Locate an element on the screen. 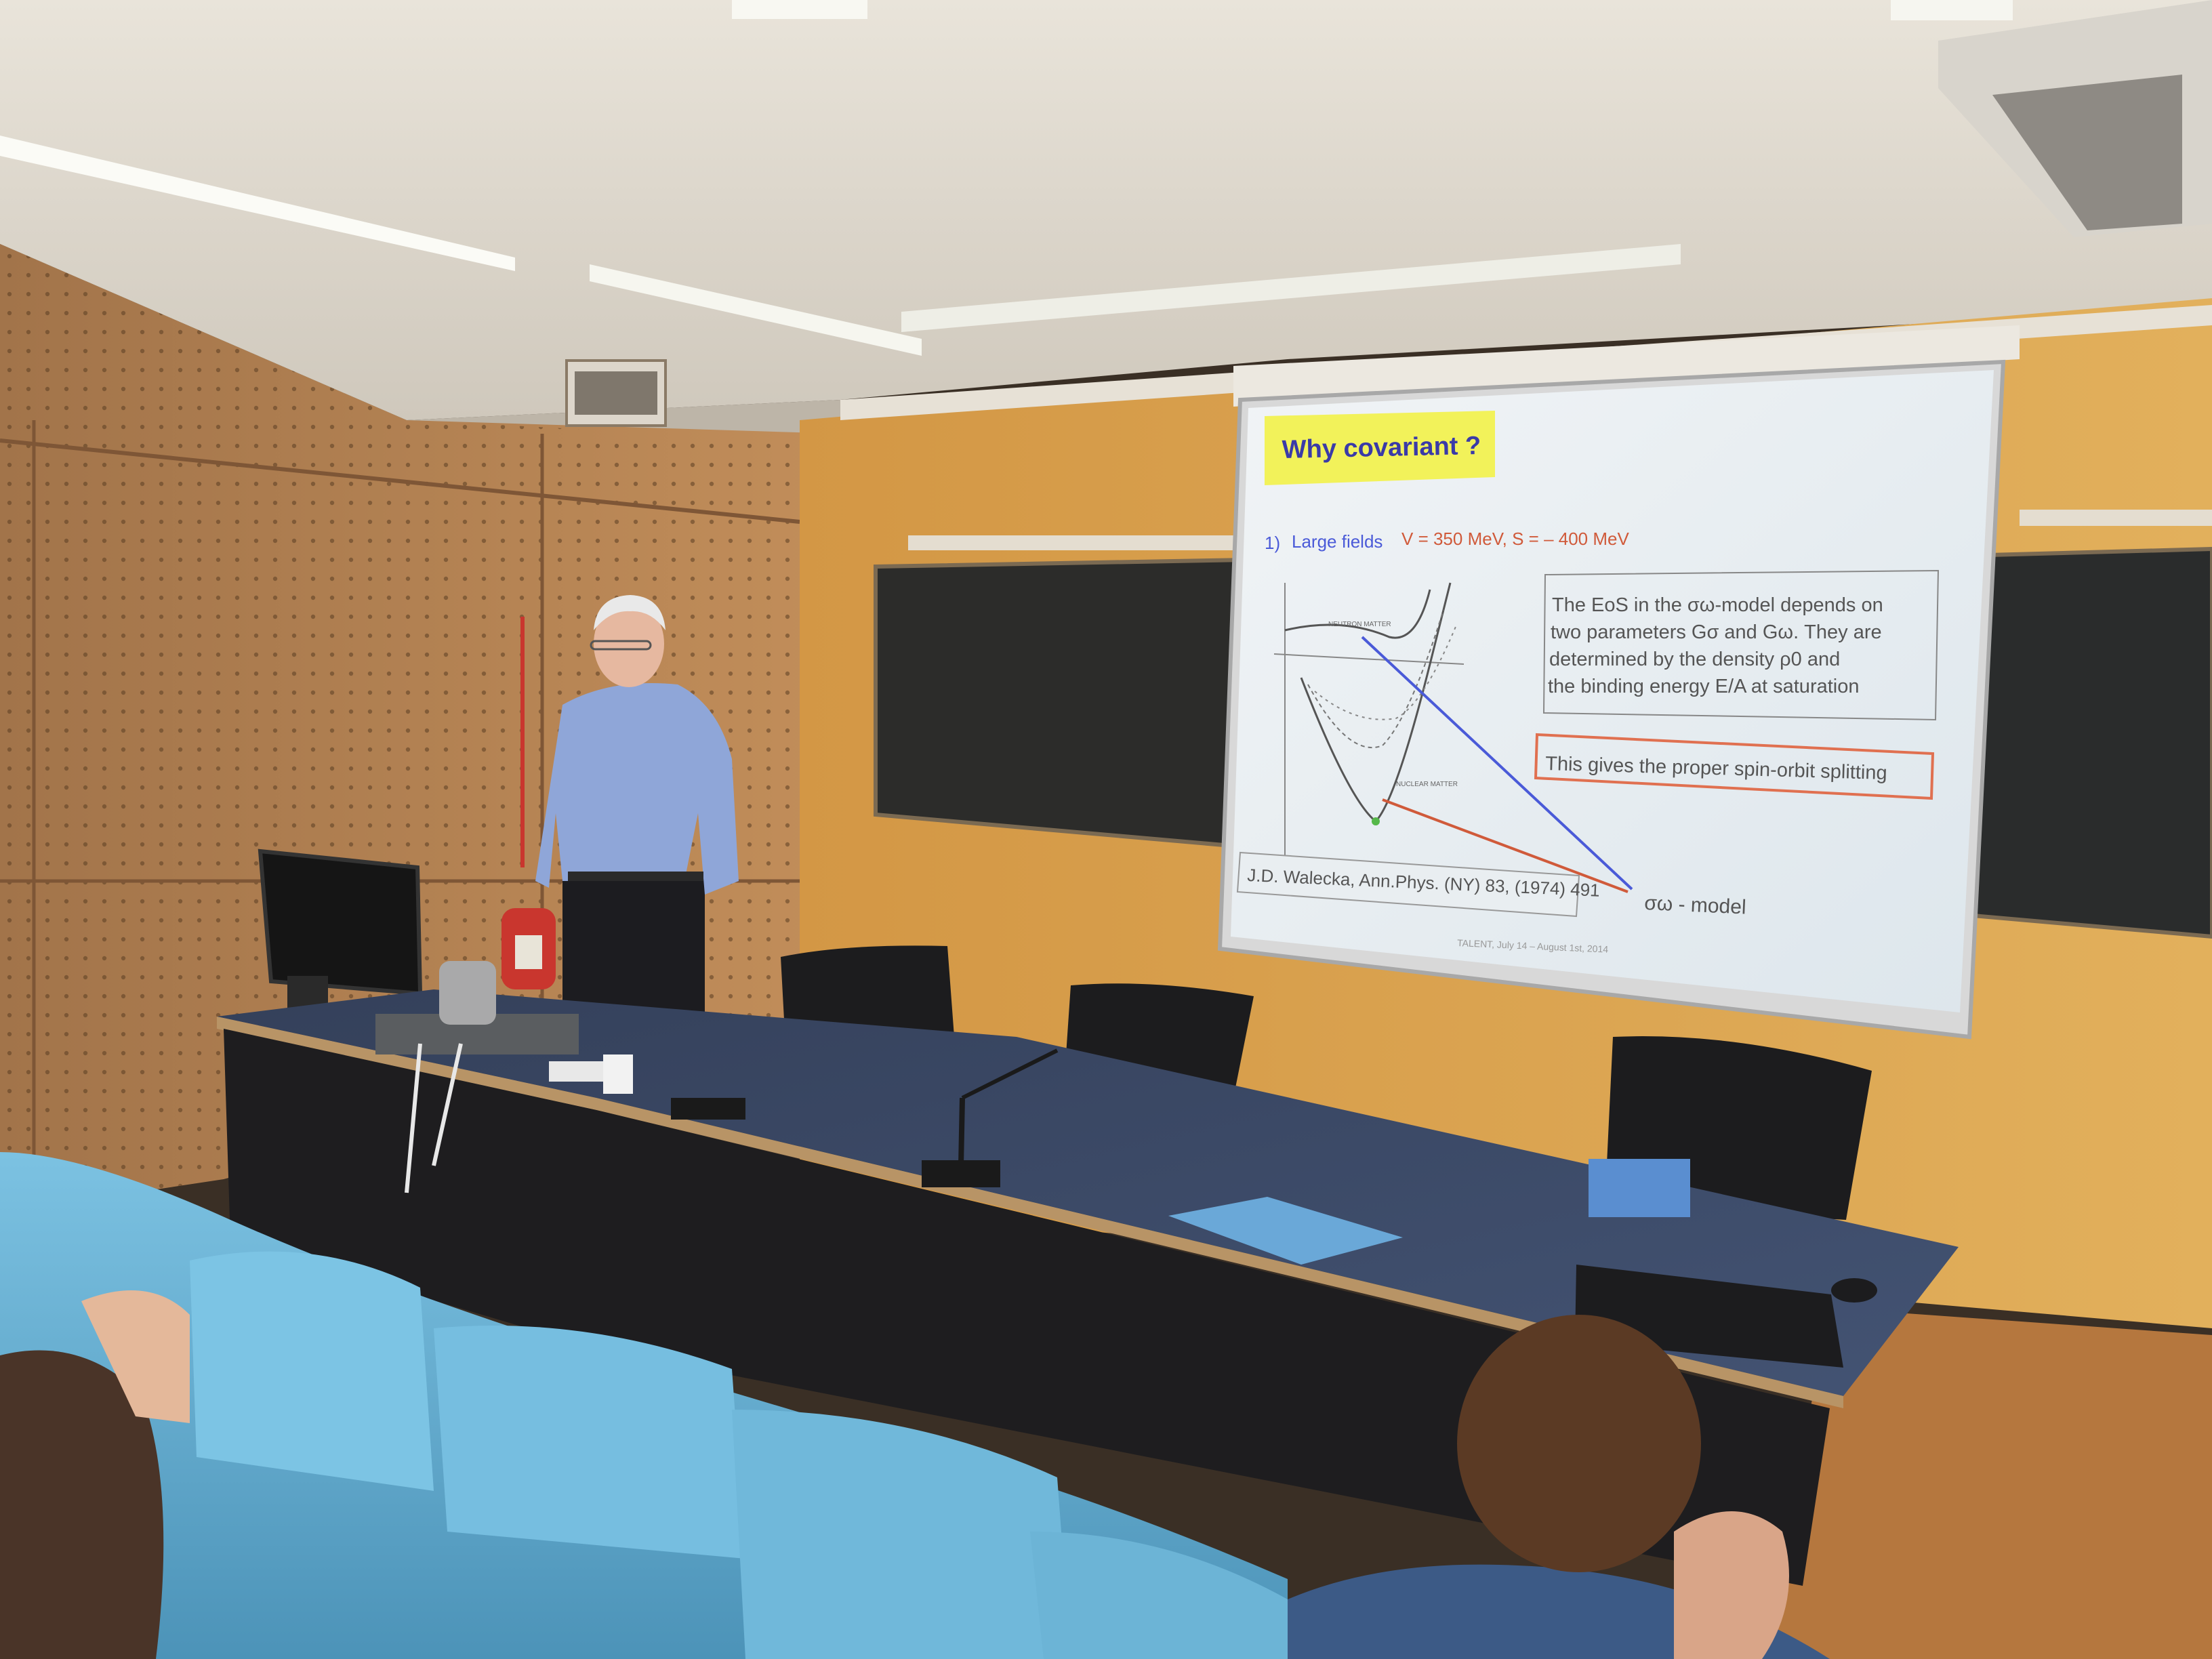  panel-seam is located at coordinates (400, 481).